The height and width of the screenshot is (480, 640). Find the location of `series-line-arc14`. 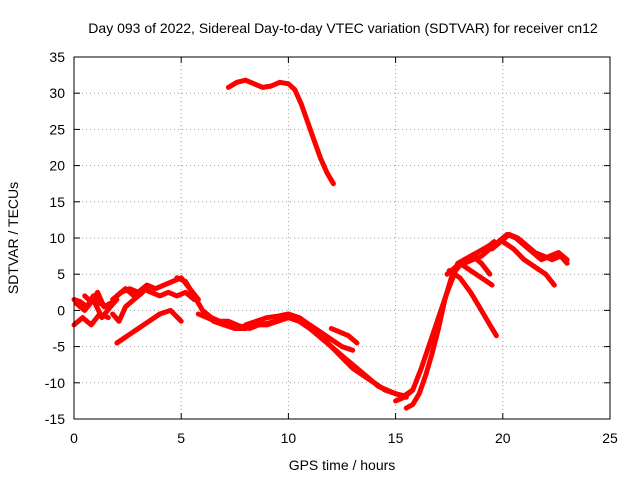

series-line-arc14 is located at coordinates (280, 132).